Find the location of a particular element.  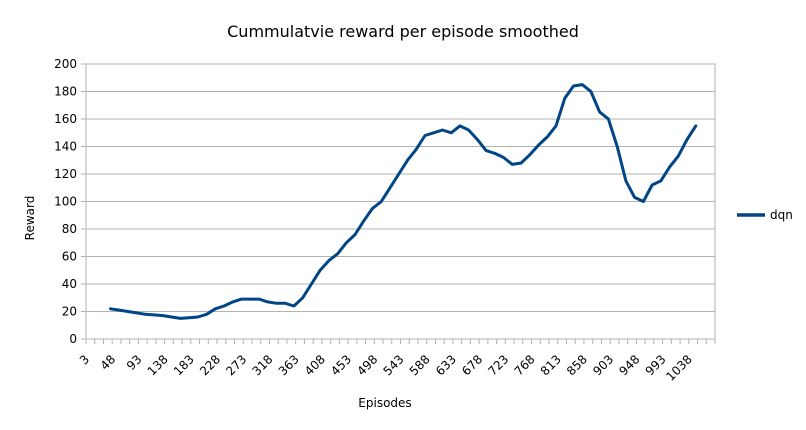

y-axis-title: Reward is located at coordinates (30, 218).